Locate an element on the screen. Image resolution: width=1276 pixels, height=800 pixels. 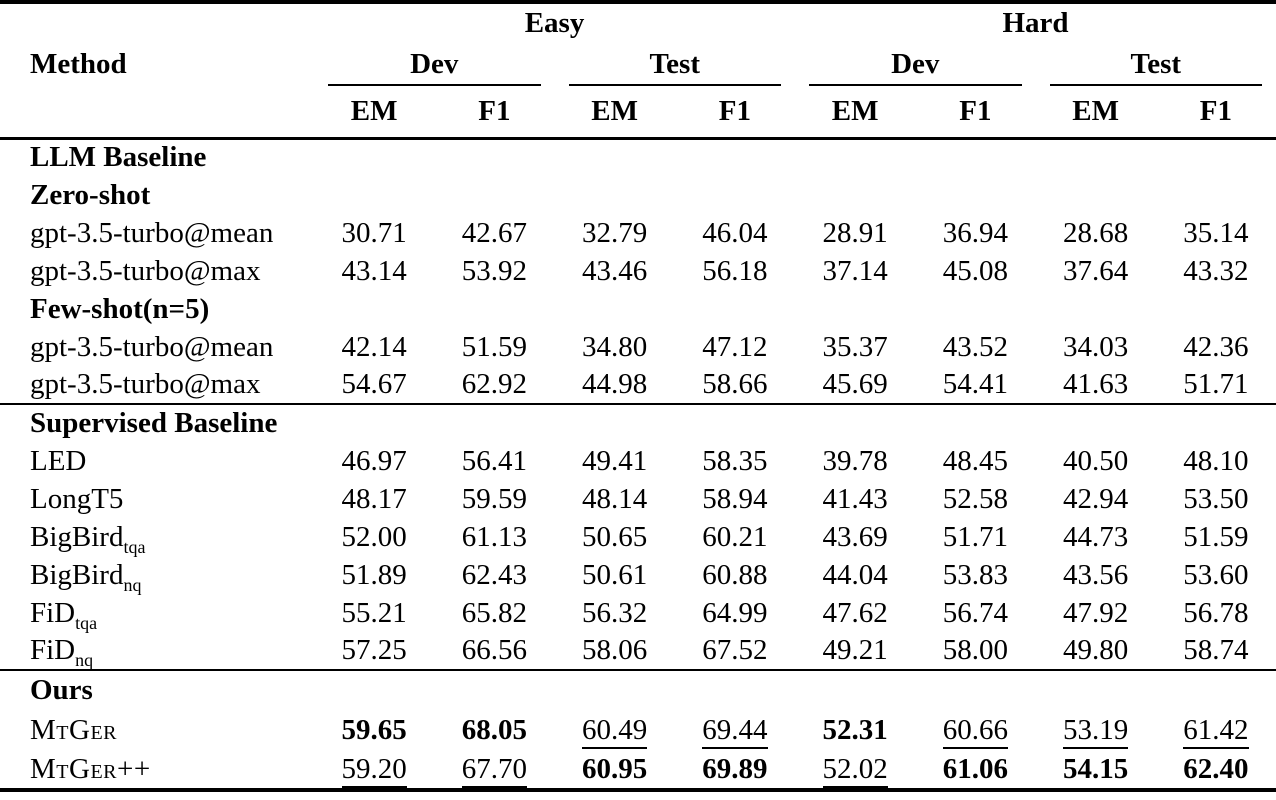
cell-value: 41.63 is located at coordinates (1096, 384).